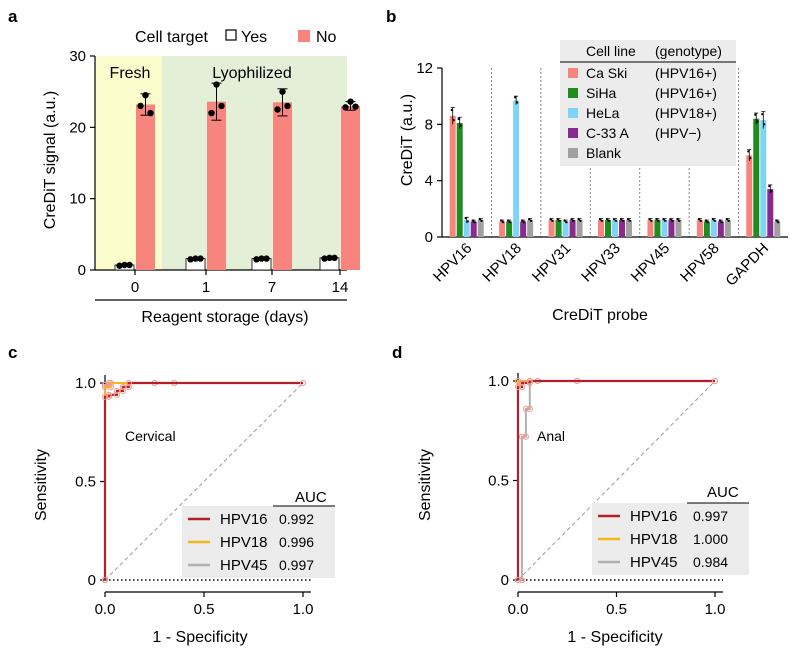 This screenshot has width=800, height=663. Describe the element at coordinates (608, 228) in the screenshot. I see `bar-siha-hpv33` at that location.